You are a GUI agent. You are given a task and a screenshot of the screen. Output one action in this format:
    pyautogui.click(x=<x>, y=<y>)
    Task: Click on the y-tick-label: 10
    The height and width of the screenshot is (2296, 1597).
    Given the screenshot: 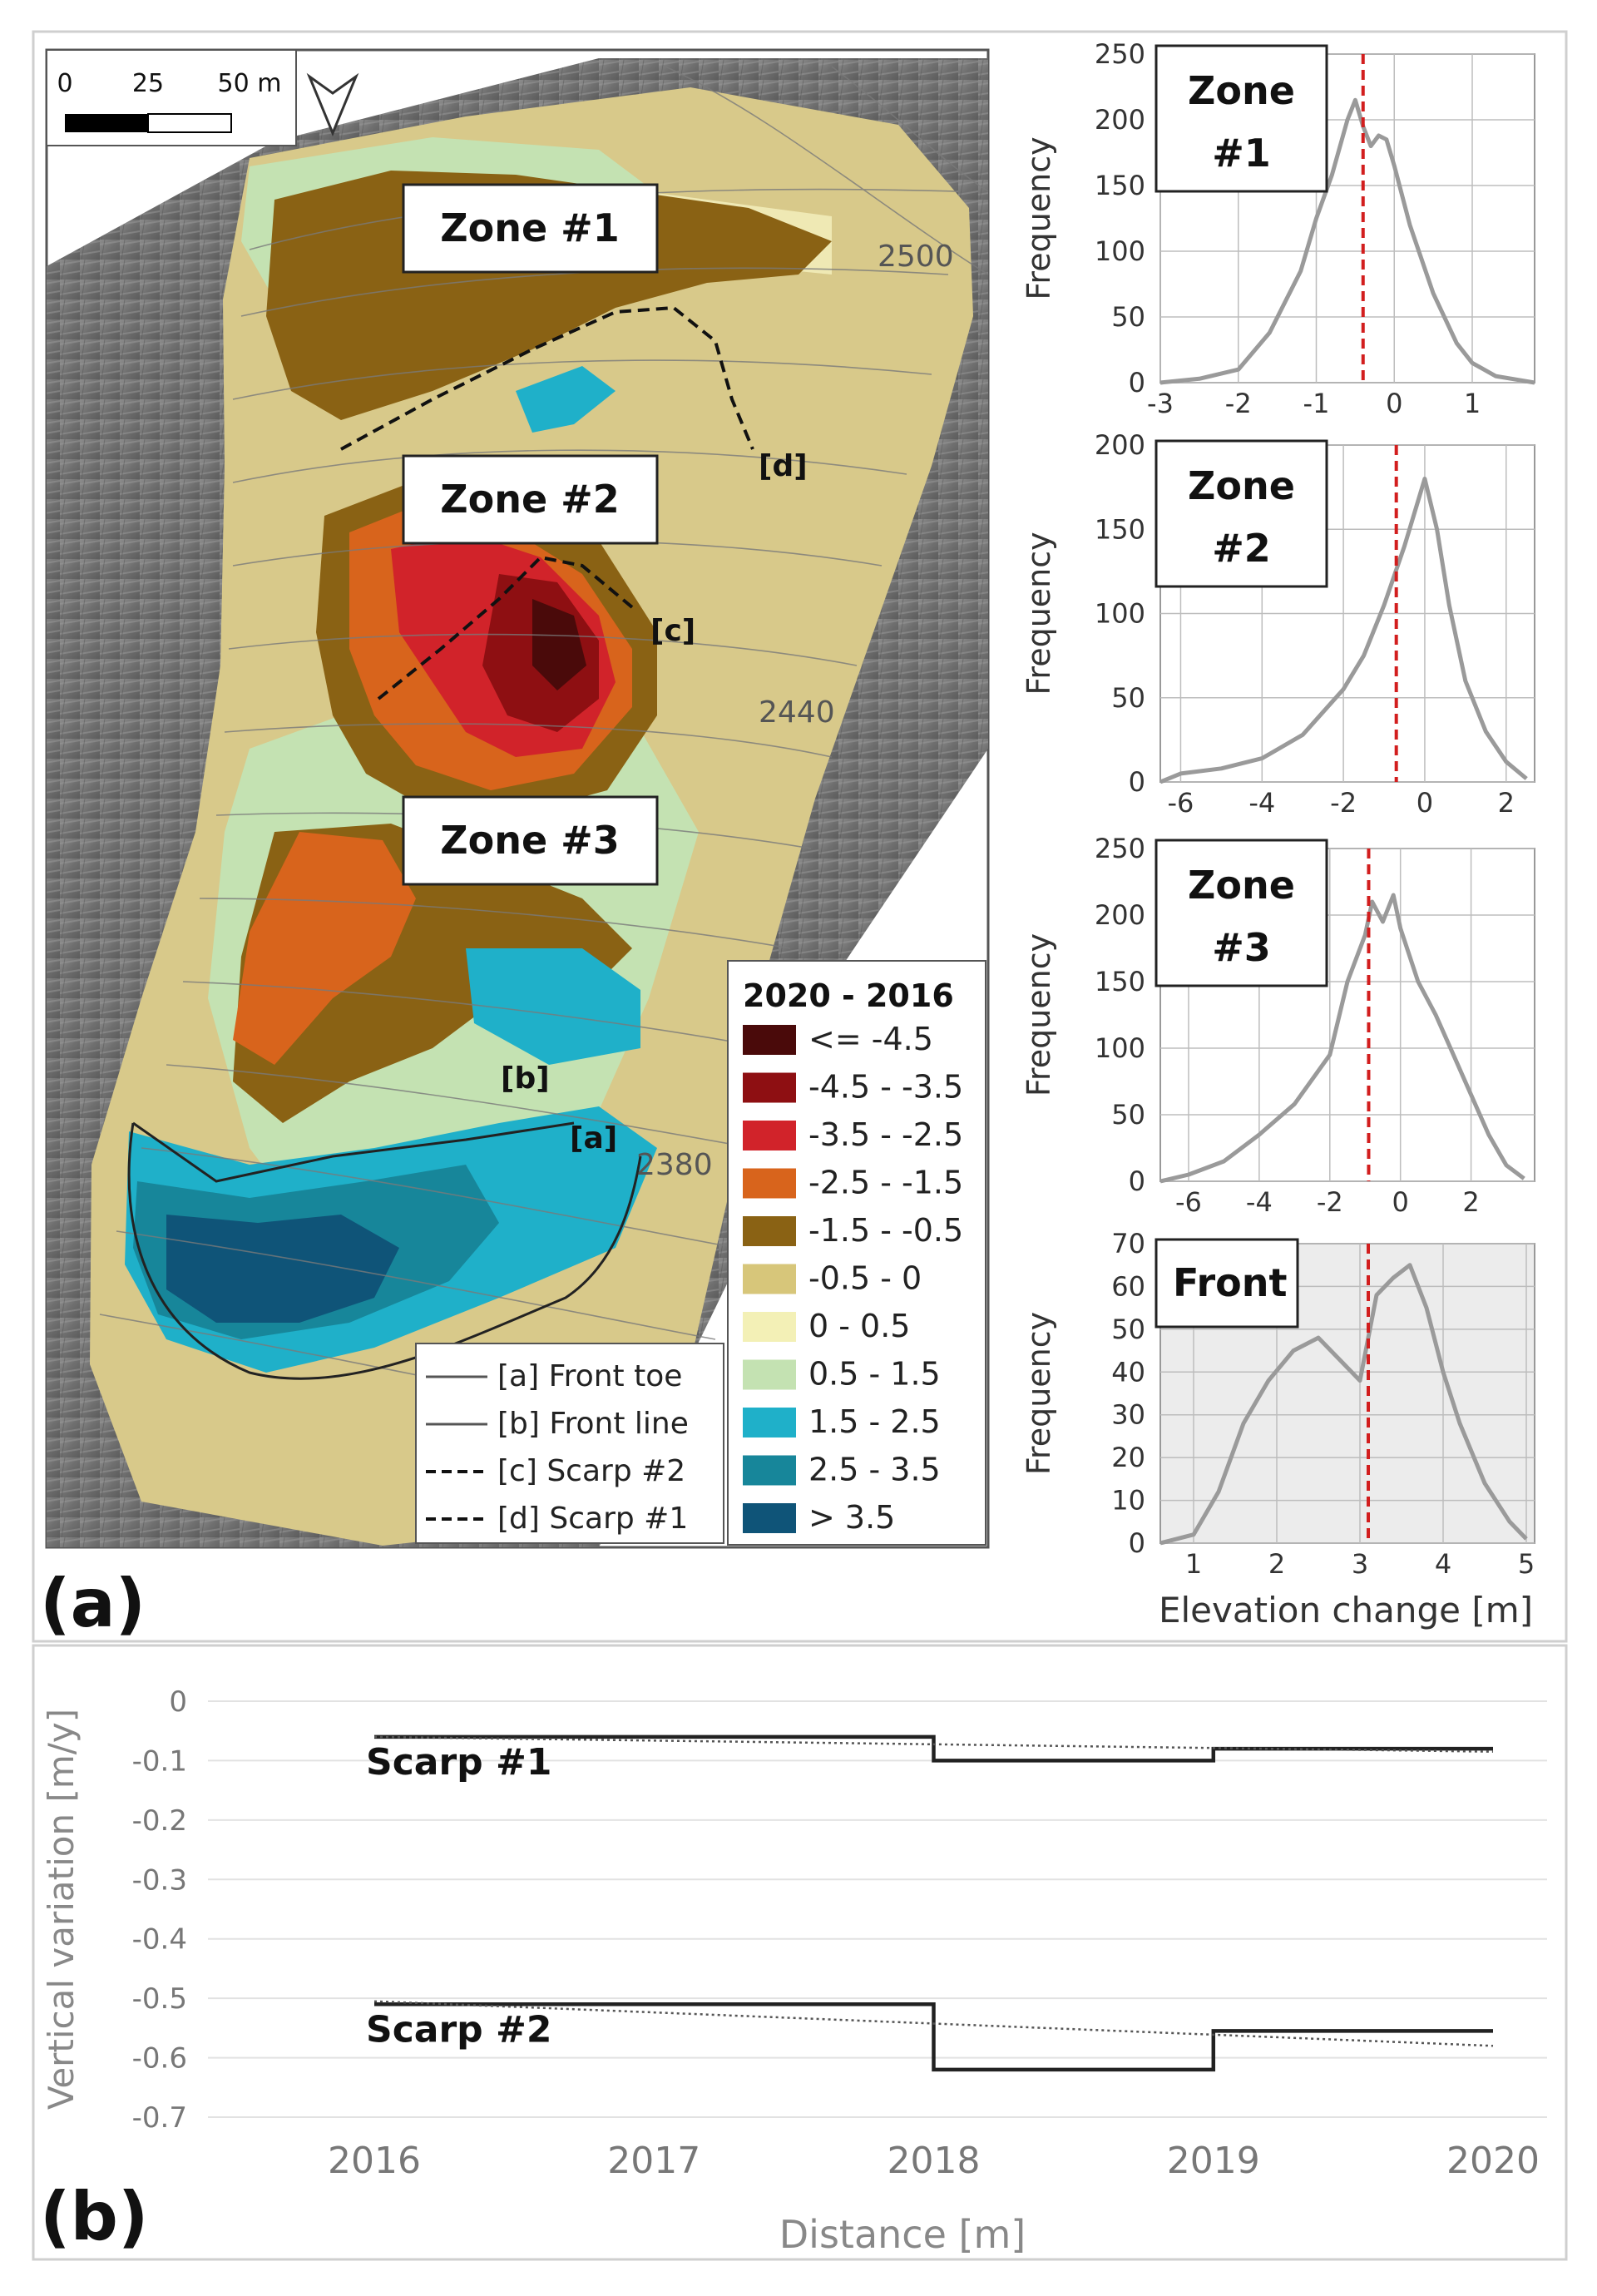 What is the action you would take?
    pyautogui.click(x=1128, y=1501)
    